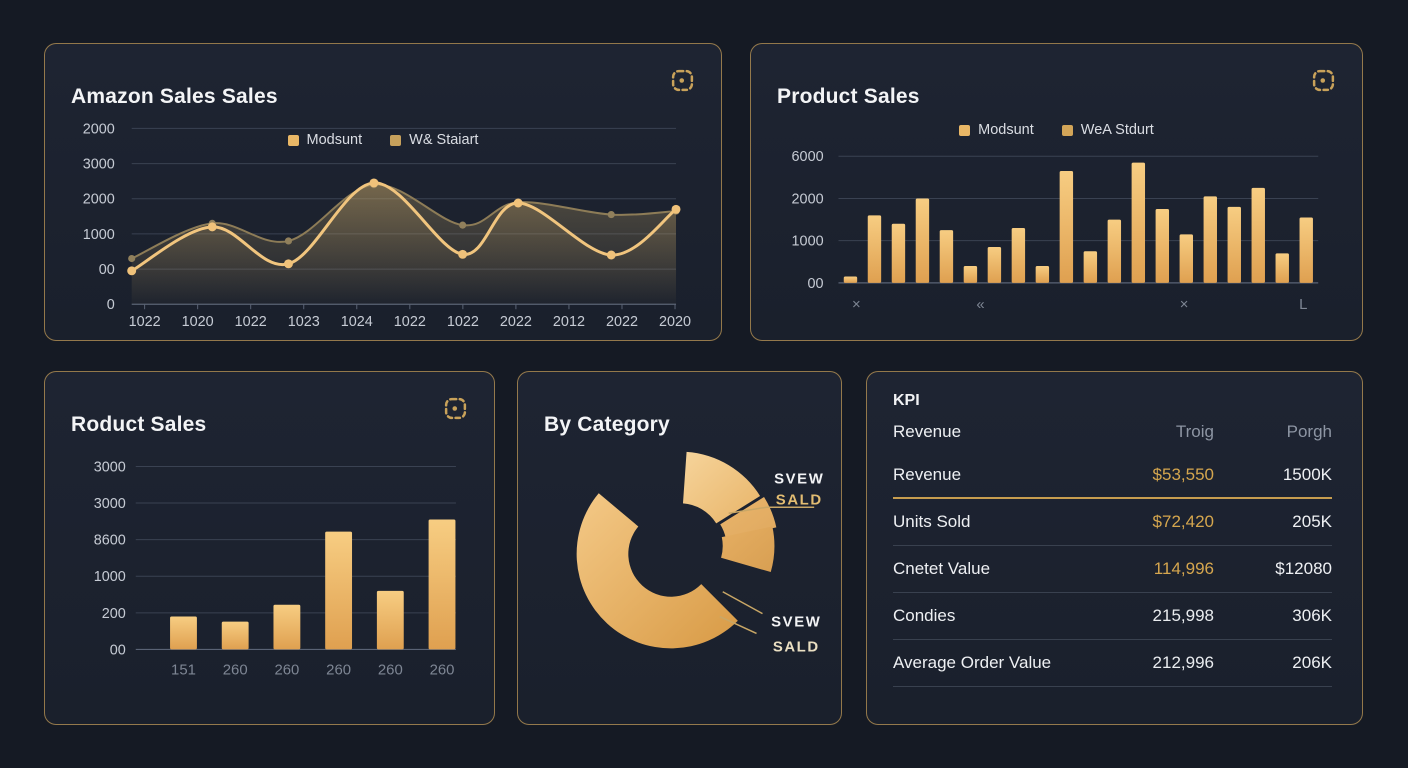  Describe the element at coordinates (111, 305) in the screenshot. I see `svg-text: 0` at that location.